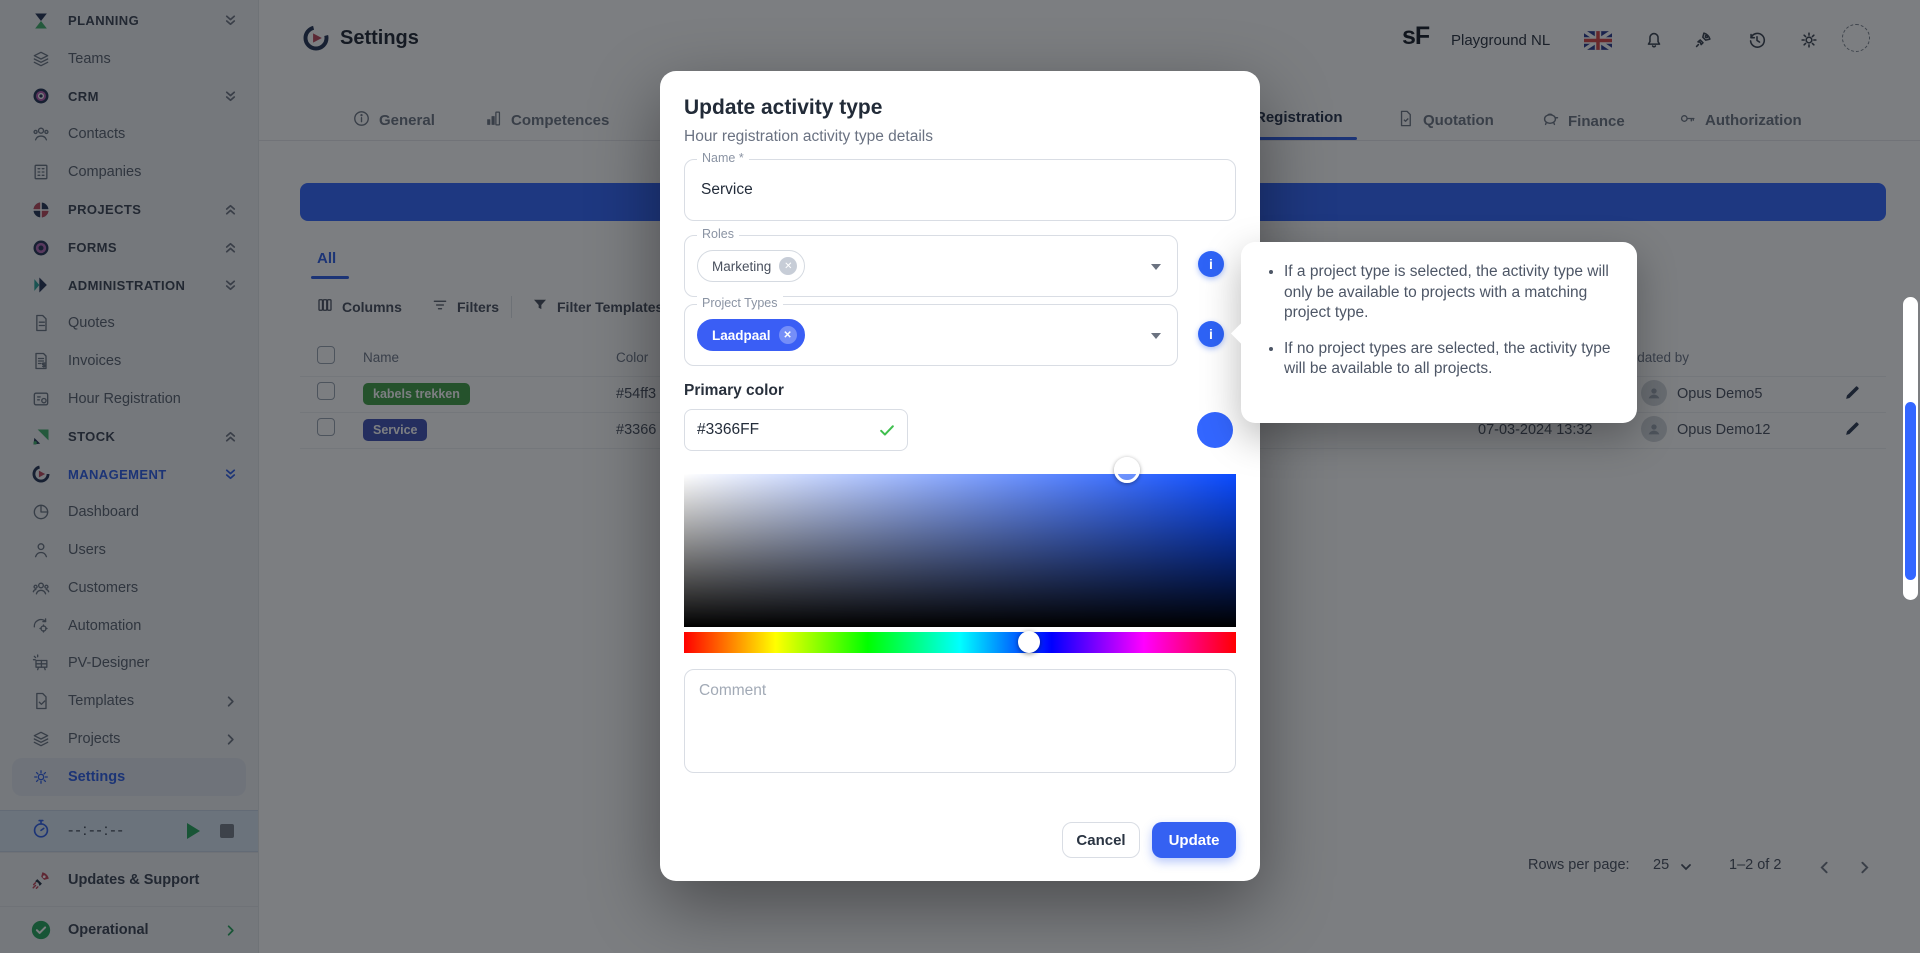  I want to click on project-type-chip-laadpaal: Laadpaal ✕, so click(751, 335).